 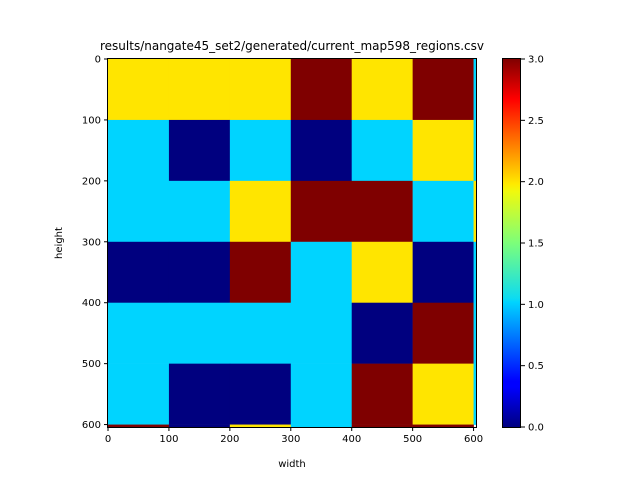 I want to click on colorbar-ticks: 0.0 0.5 1.0 1.5 2.0 2.5 3.0, so click(x=532, y=244).